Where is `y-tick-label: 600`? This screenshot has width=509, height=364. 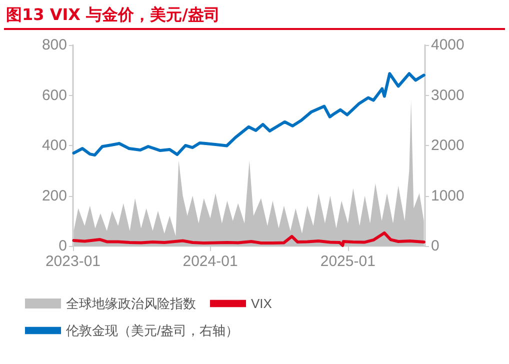
y-tick-label: 600 is located at coordinates (54, 95).